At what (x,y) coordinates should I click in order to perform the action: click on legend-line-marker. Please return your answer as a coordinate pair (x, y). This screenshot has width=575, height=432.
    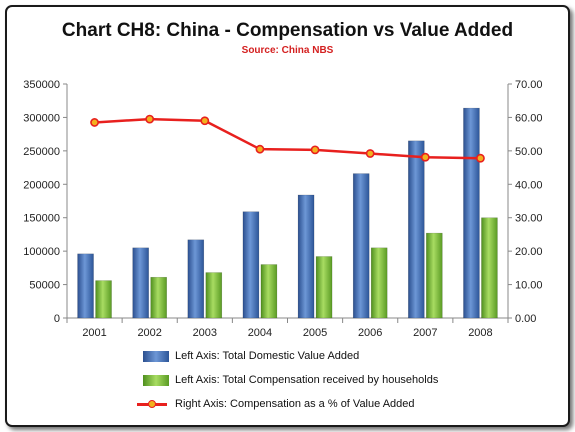
    Looking at the image, I should click on (152, 404).